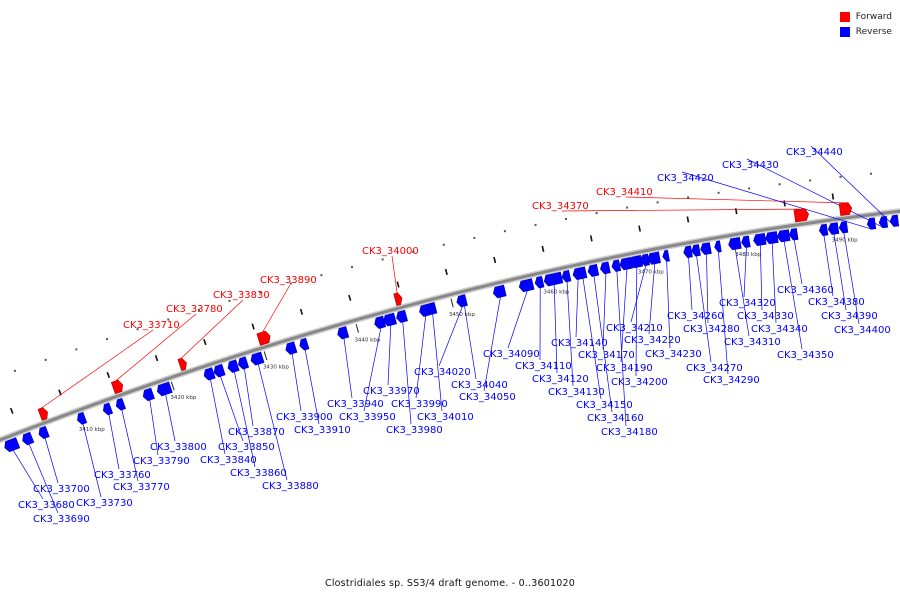 The width and height of the screenshot is (900, 600). What do you see at coordinates (652, 340) in the screenshot?
I see `gene-label: CK3_34220` at bounding box center [652, 340].